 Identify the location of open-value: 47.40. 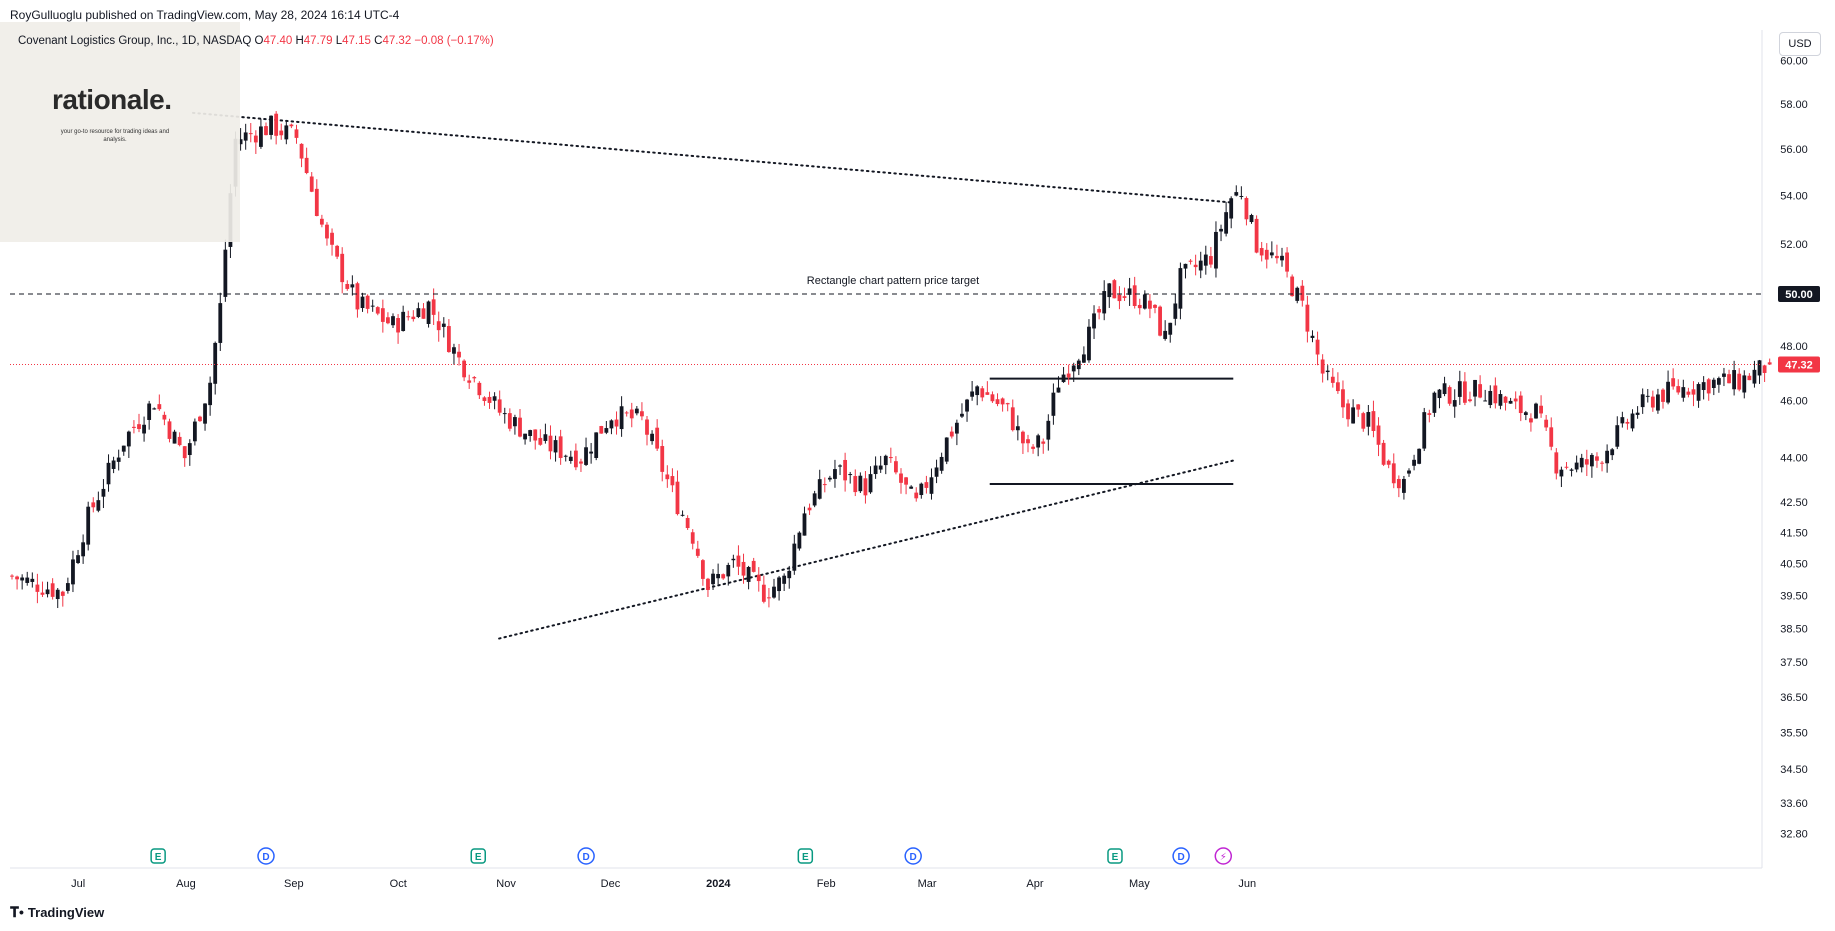
(278, 41).